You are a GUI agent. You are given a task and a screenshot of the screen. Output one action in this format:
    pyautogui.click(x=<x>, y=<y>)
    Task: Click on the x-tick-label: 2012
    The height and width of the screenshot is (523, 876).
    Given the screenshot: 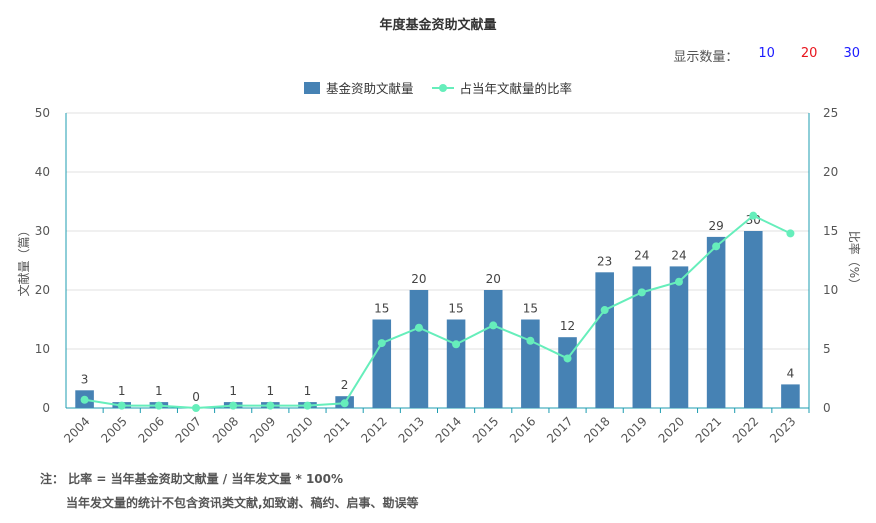 What is the action you would take?
    pyautogui.click(x=373, y=429)
    